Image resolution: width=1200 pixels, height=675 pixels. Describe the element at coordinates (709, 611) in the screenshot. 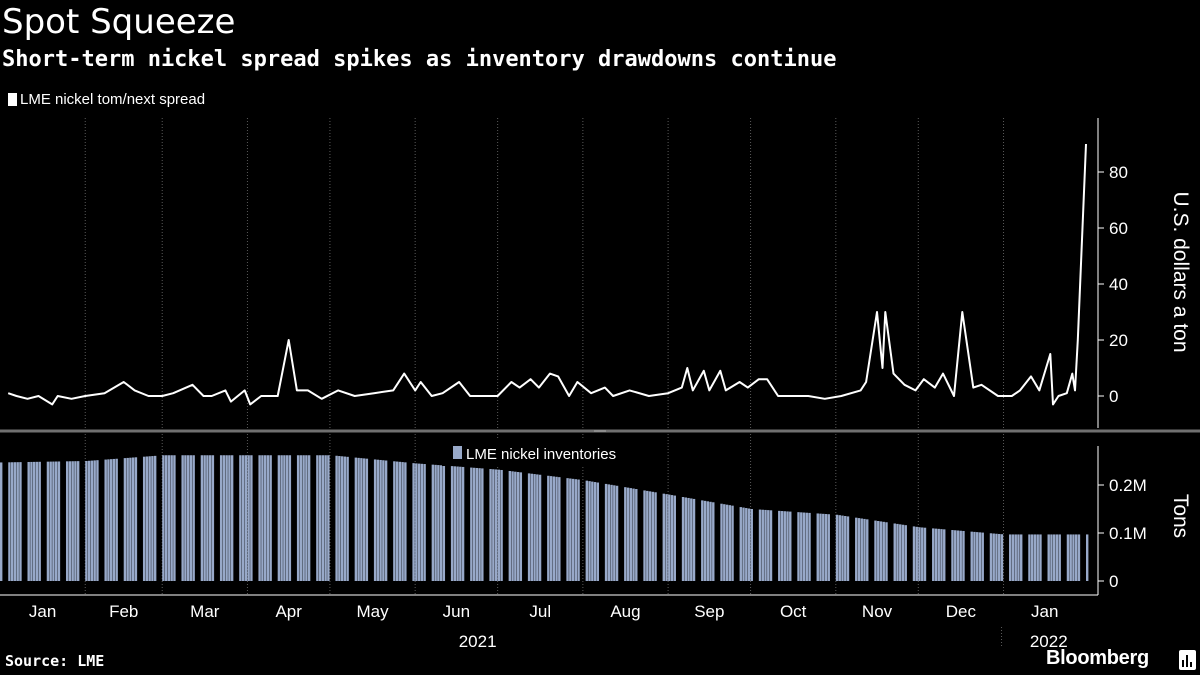

I see `month-label-8: Sep` at that location.